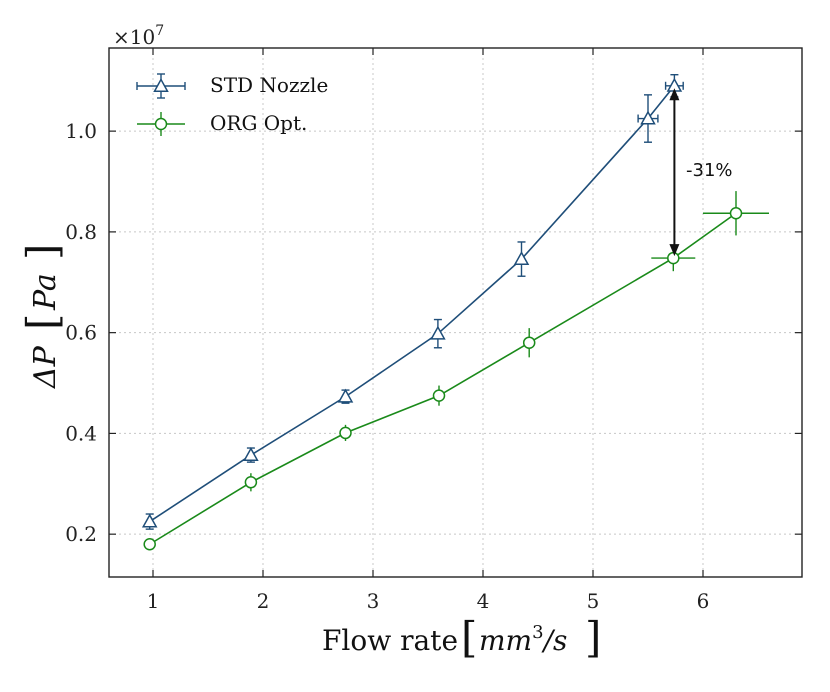 The image size is (830, 692). Describe the element at coordinates (42, 252) in the screenshot. I see `y-axis-bracket-right: ]` at that location.